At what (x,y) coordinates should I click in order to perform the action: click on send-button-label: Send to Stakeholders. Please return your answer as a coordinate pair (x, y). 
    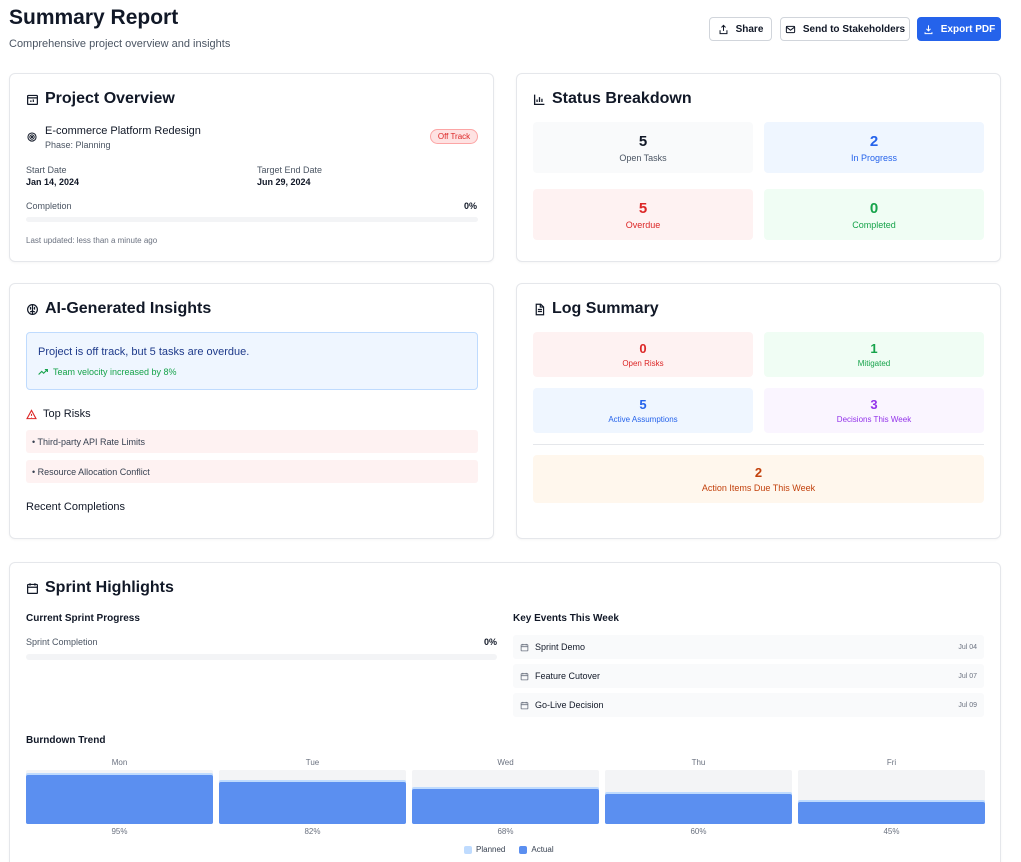
    Looking at the image, I should click on (854, 29).